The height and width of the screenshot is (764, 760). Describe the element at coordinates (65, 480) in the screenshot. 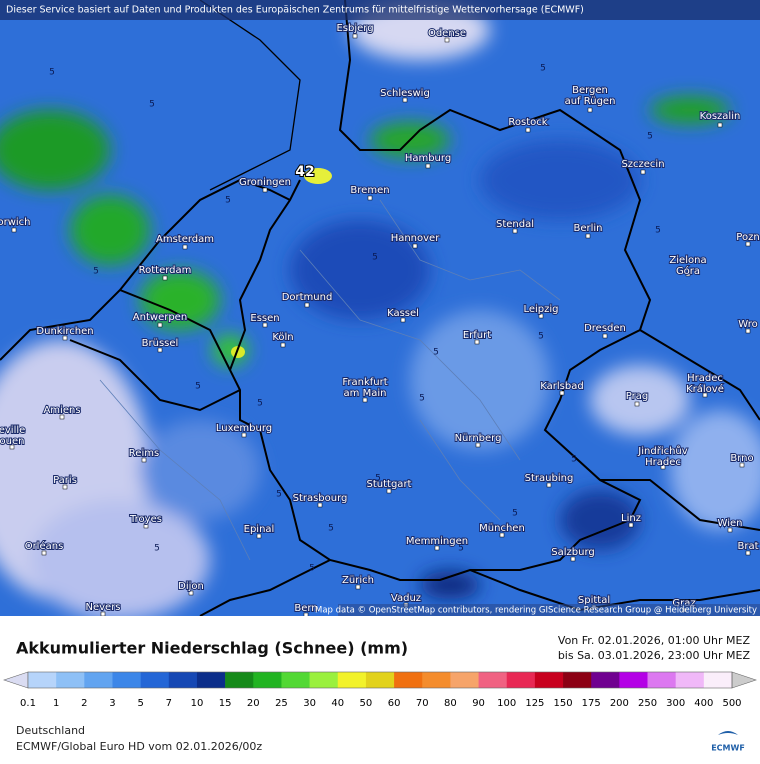

I see `city-label: Paris` at that location.